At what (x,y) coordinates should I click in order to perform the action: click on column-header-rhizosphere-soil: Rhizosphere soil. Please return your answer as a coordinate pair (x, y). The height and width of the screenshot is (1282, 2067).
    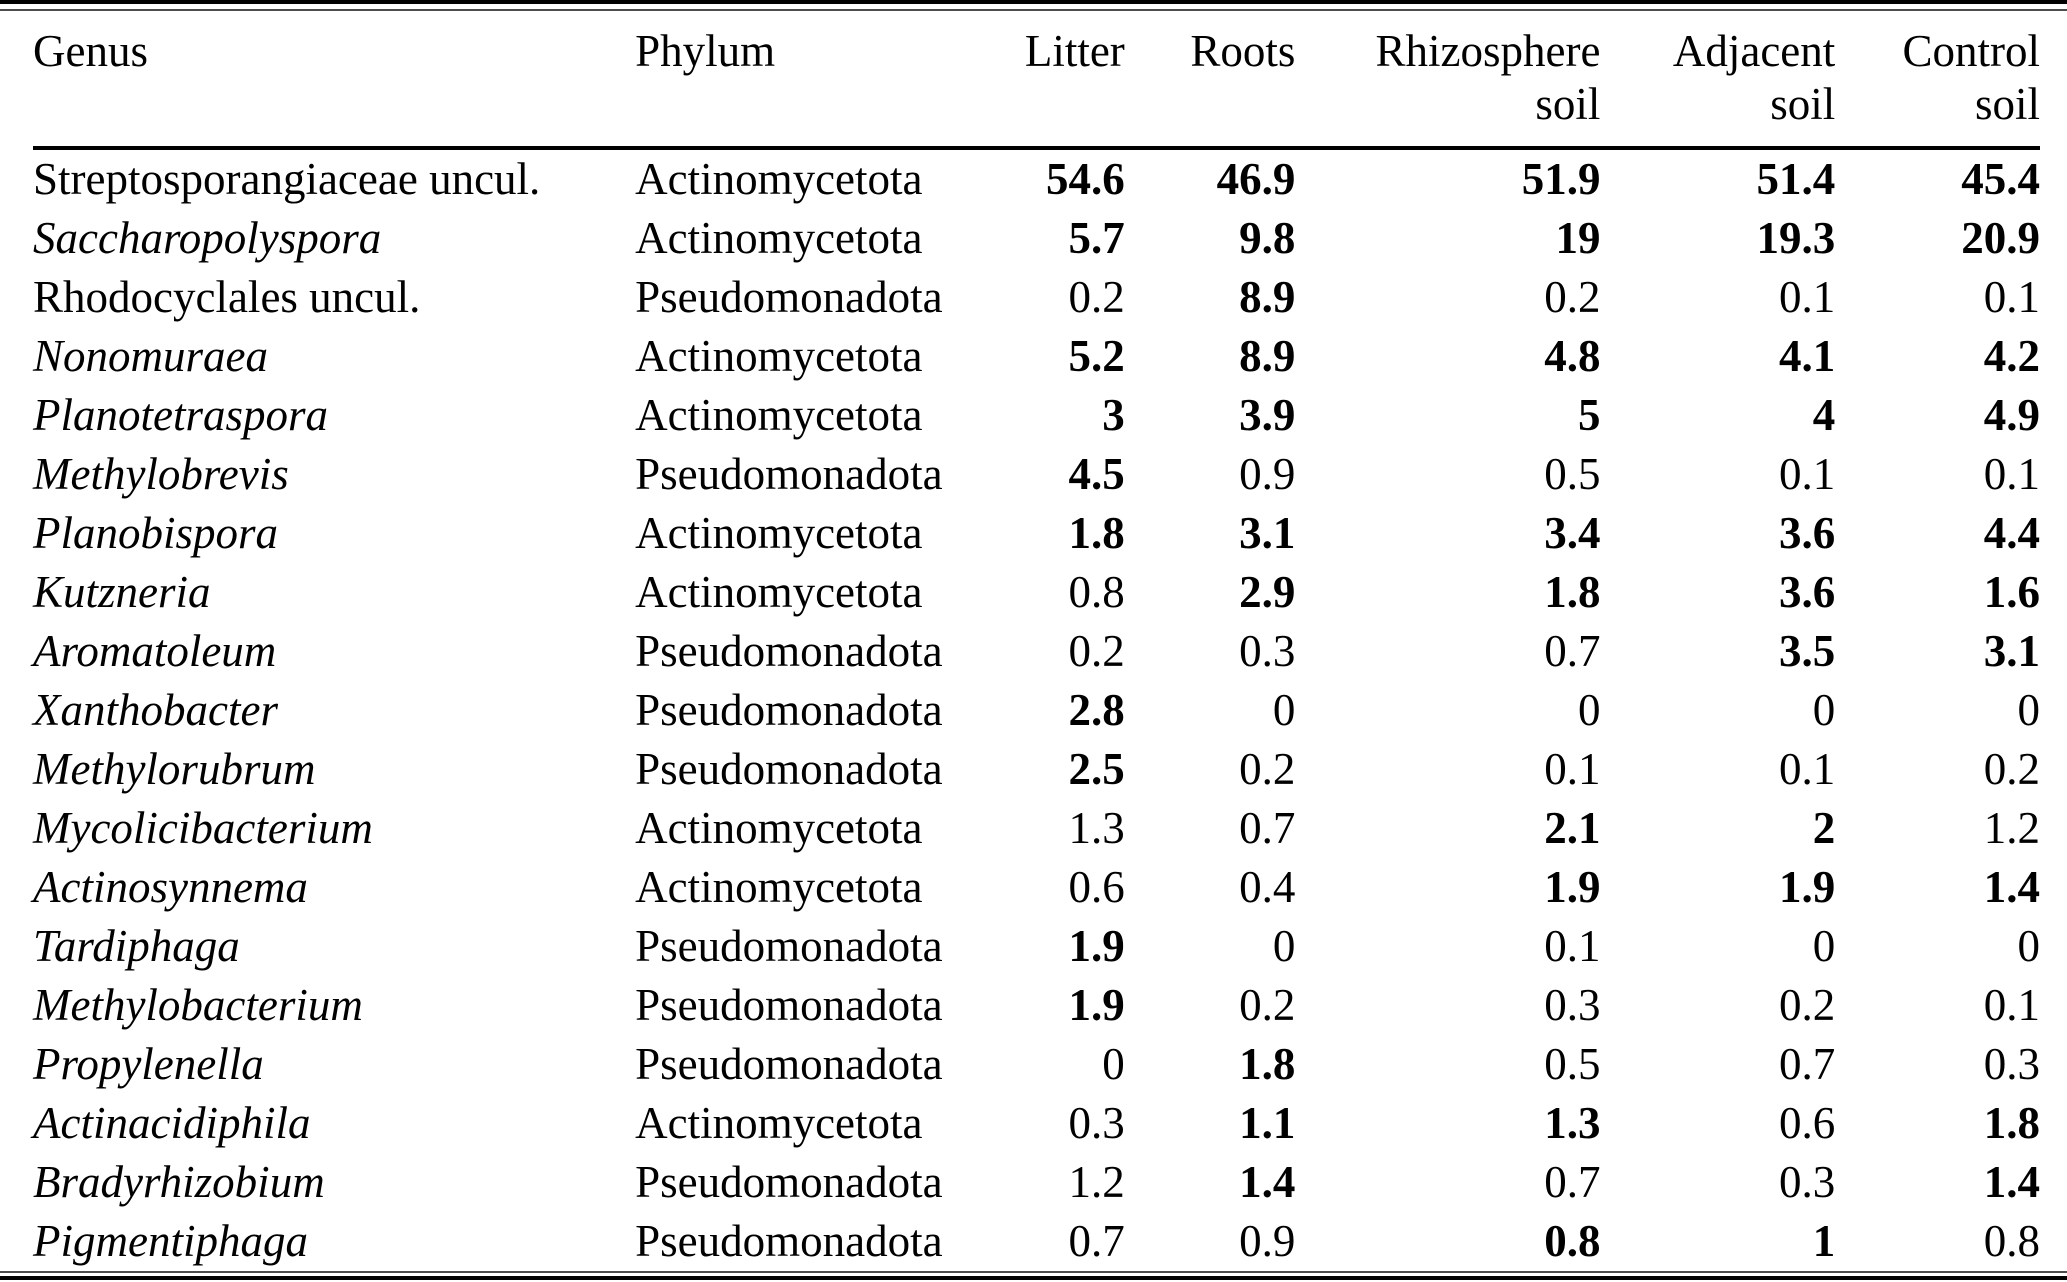
    Looking at the image, I should click on (1448, 80).